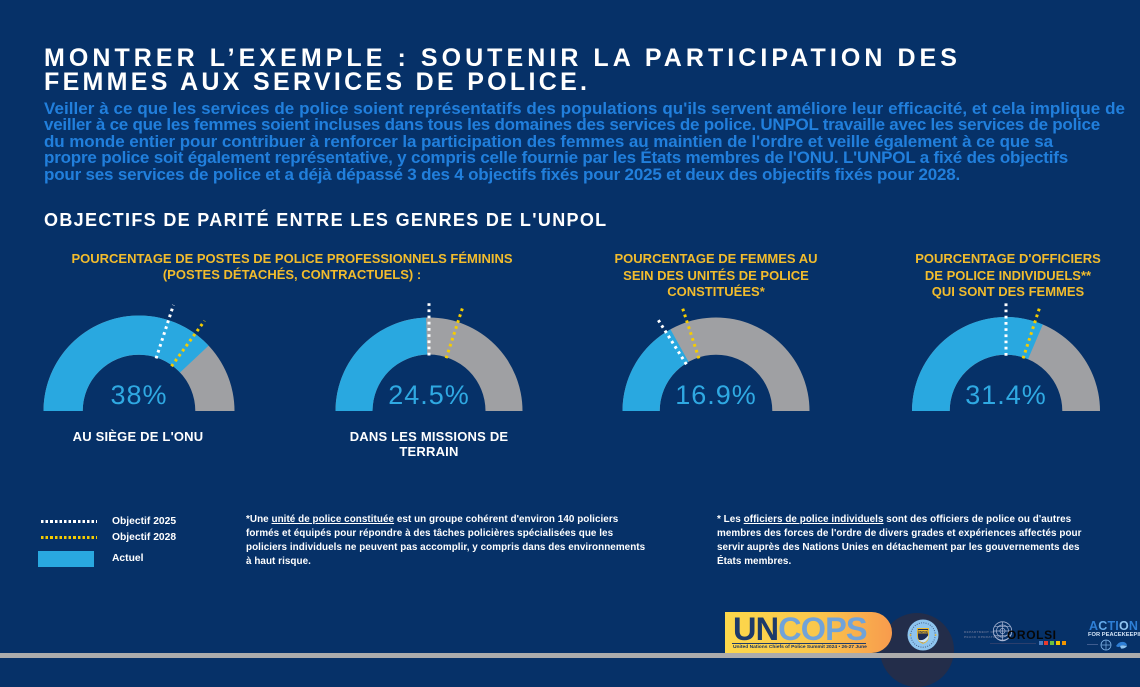  What do you see at coordinates (923, 632) in the screenshot?
I see `svg-text: UNPOL` at bounding box center [923, 632].